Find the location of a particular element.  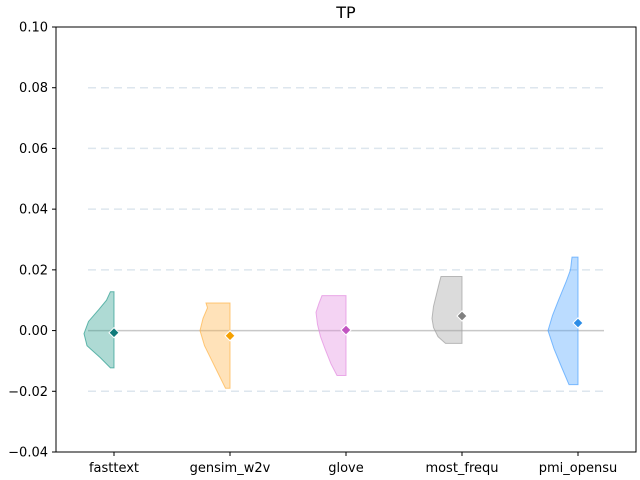

y-tick-label: 0.00 is located at coordinates (33, 331).